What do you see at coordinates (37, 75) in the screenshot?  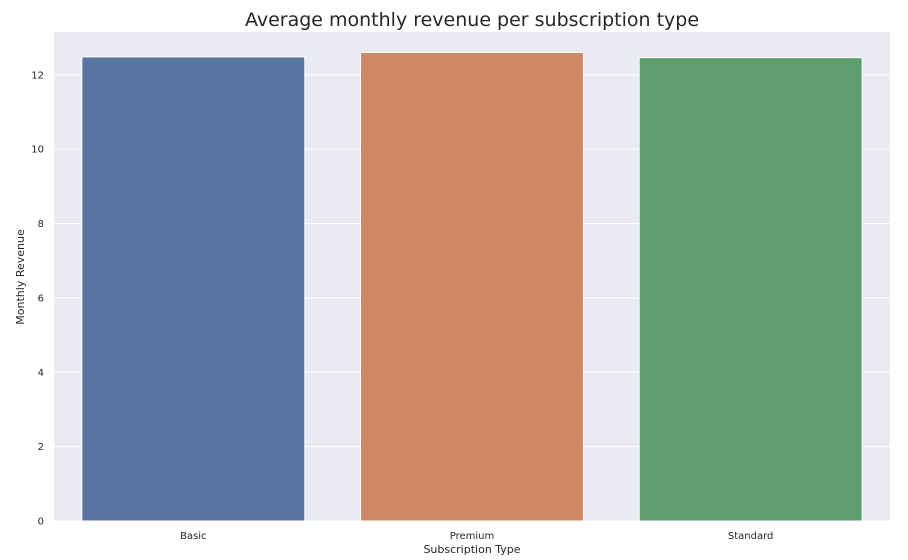 I see `y-tick-label: 12` at bounding box center [37, 75].